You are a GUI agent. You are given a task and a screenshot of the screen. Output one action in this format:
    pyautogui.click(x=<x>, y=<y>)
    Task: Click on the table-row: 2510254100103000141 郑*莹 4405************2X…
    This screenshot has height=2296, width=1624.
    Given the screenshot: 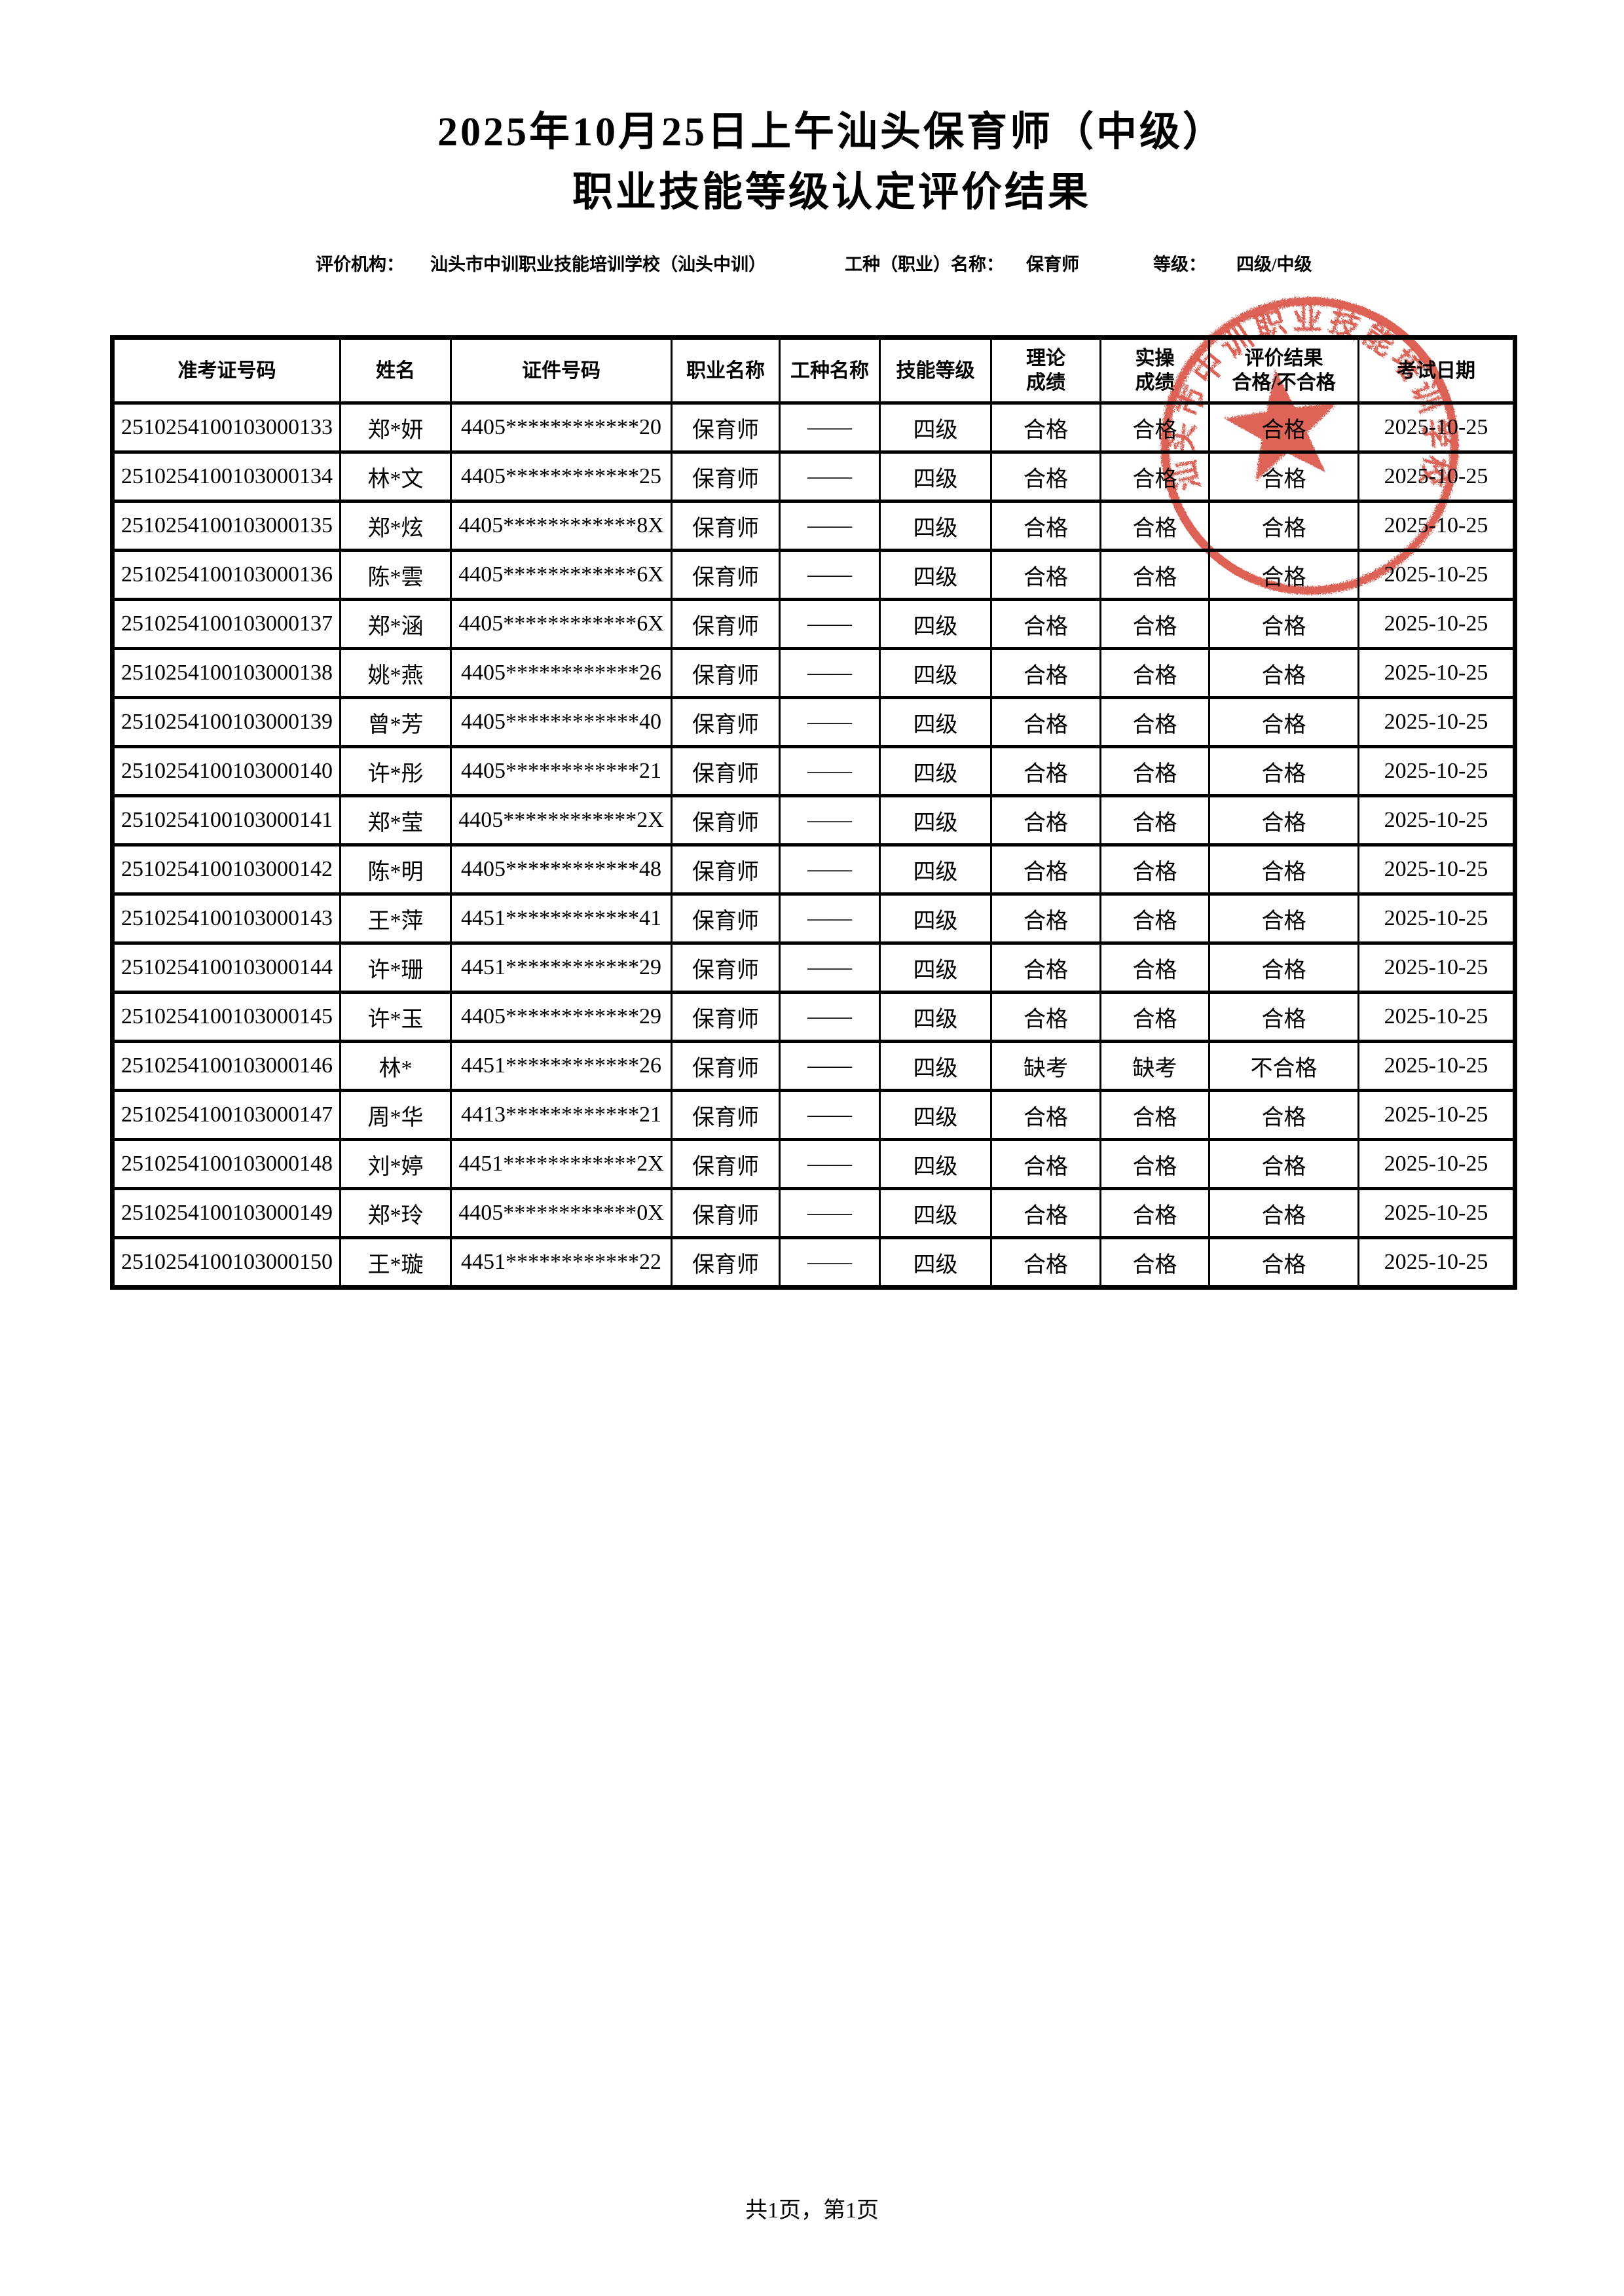 What is the action you would take?
    pyautogui.click(x=813, y=820)
    